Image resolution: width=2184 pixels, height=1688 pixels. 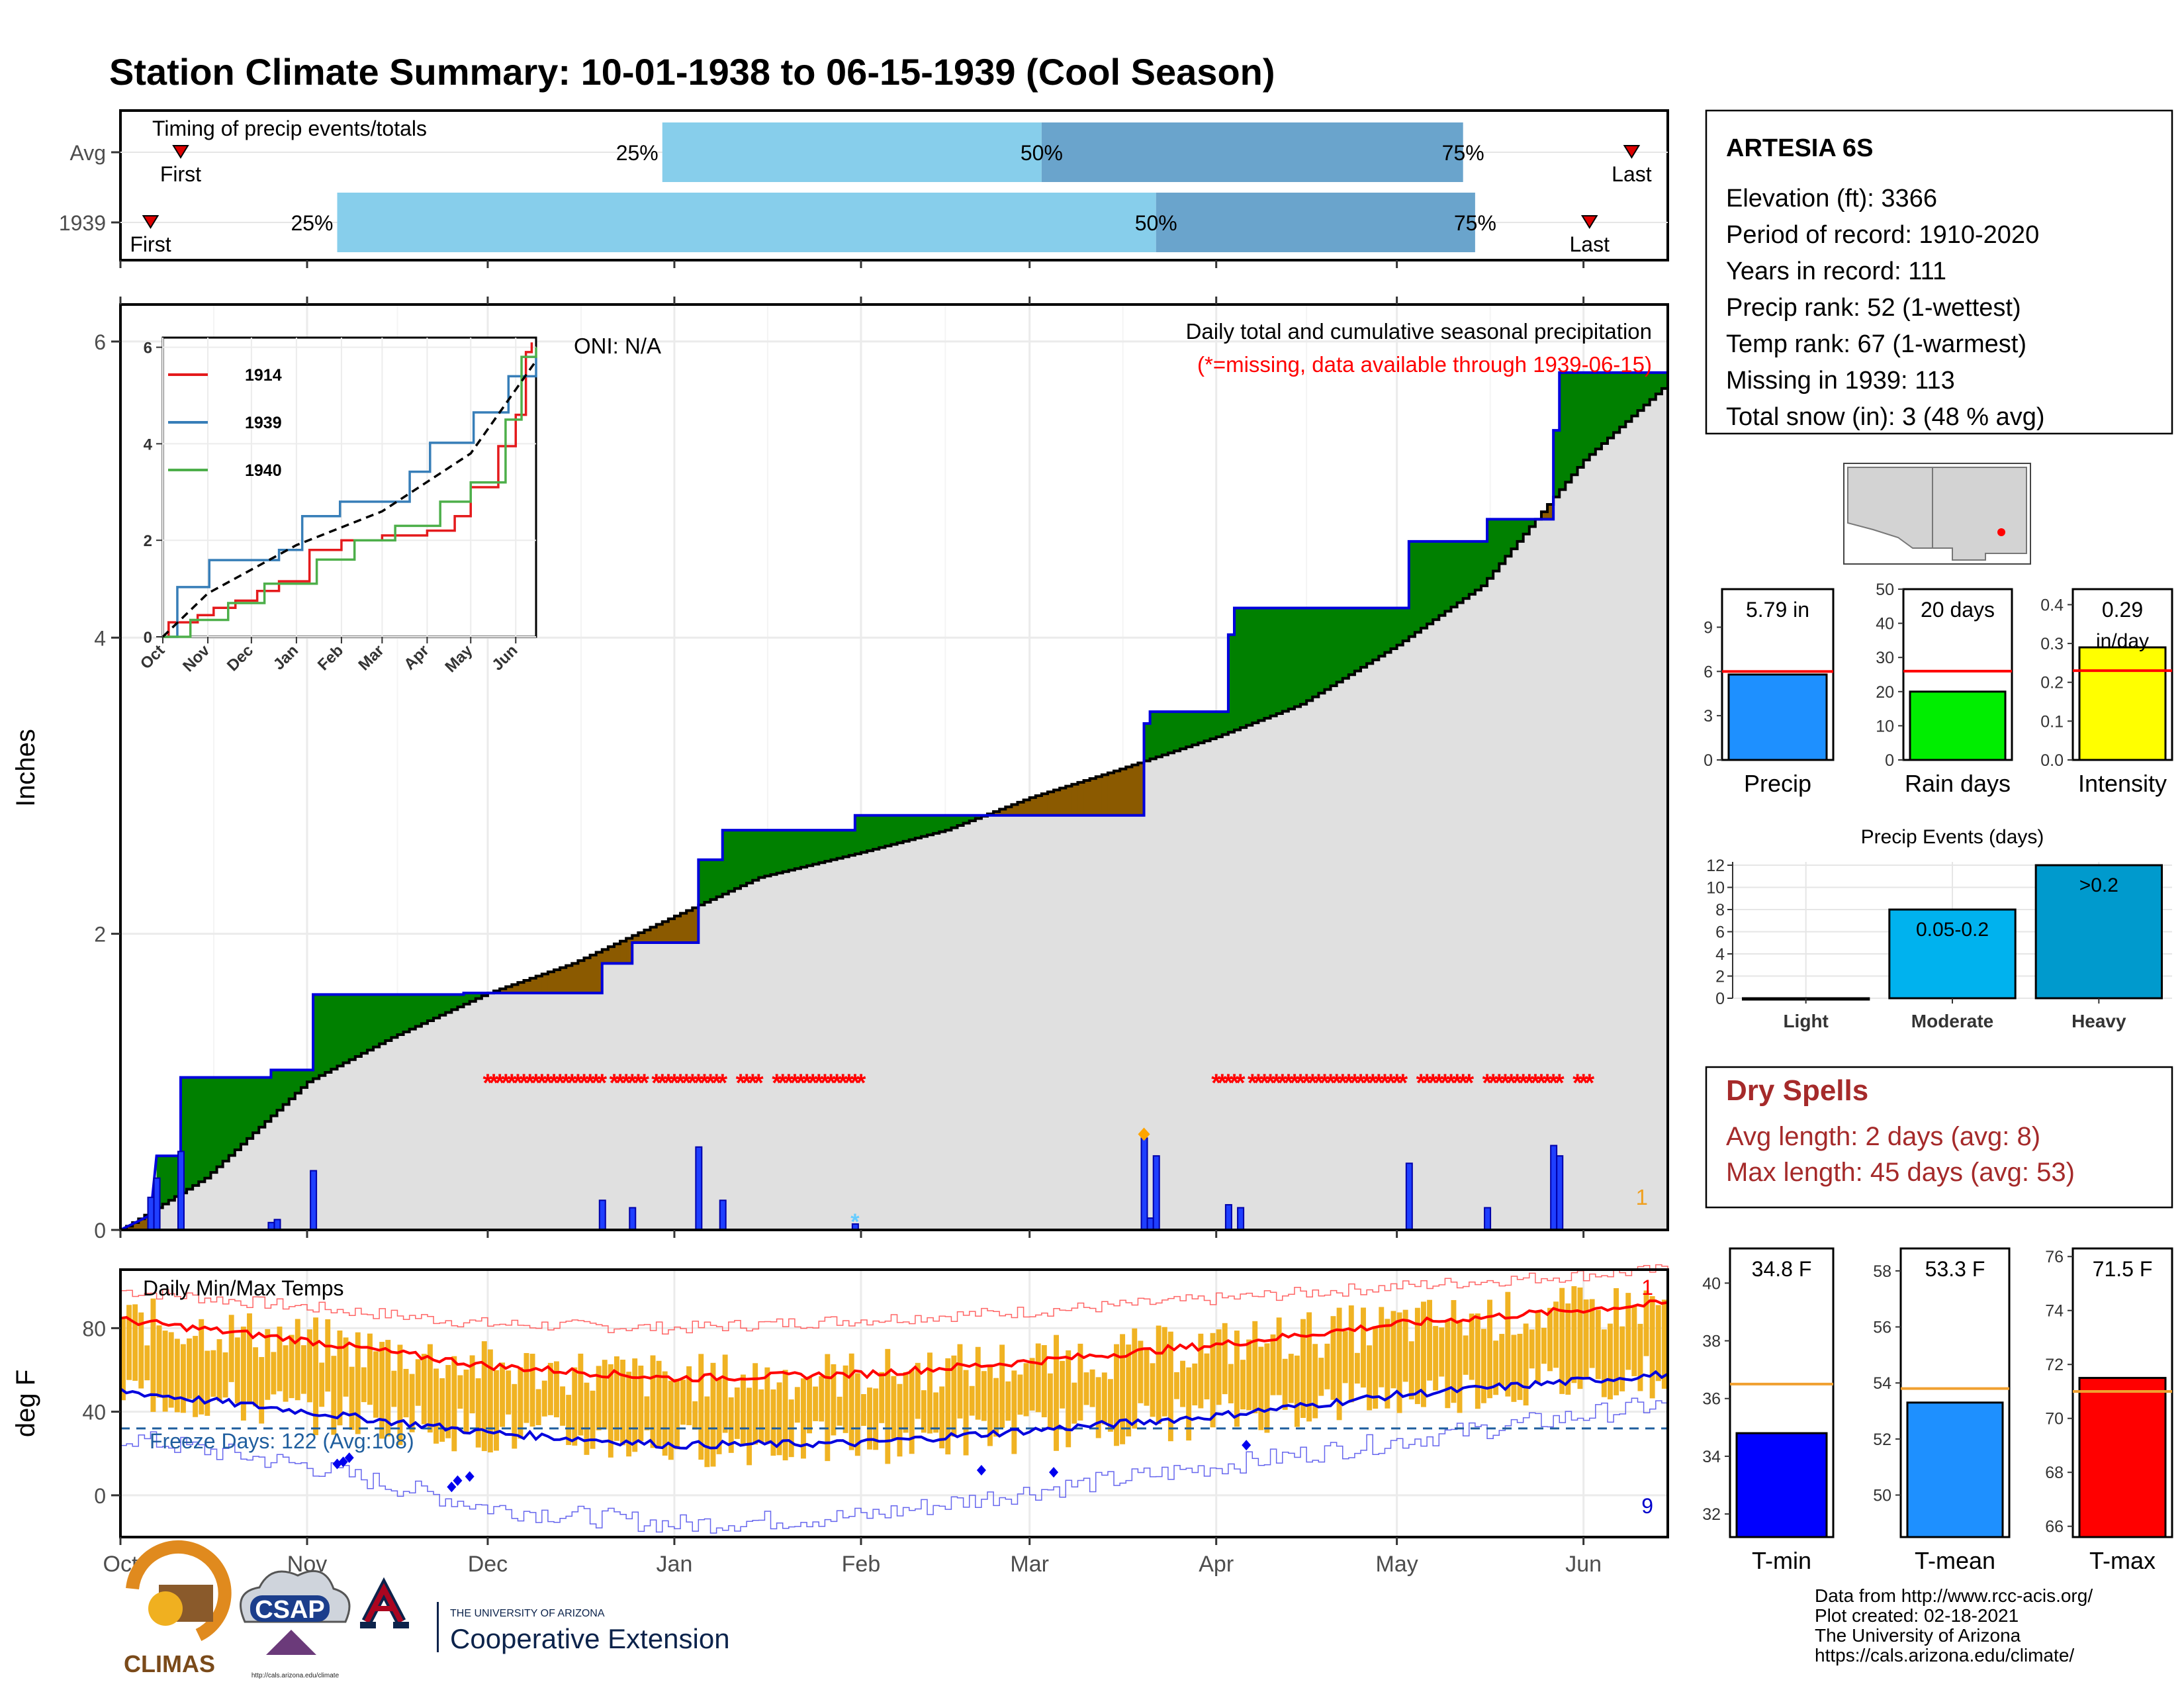 I want to click on small-chart-title: T-mean, so click(x=1955, y=1560).